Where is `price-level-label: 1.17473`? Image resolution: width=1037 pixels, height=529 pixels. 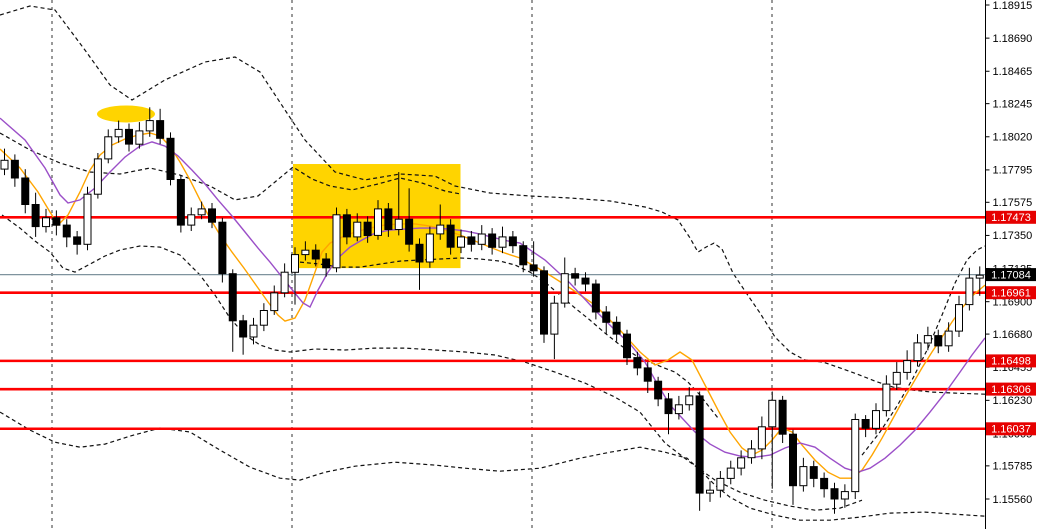
price-level-label: 1.17473 is located at coordinates (1011, 218).